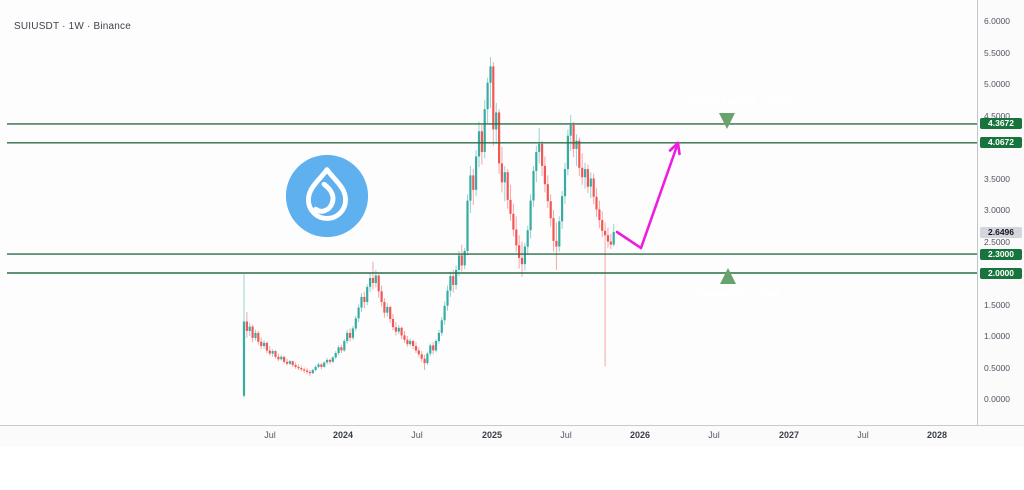  What do you see at coordinates (997, 52) in the screenshot?
I see `price-tick: 5.5000` at bounding box center [997, 52].